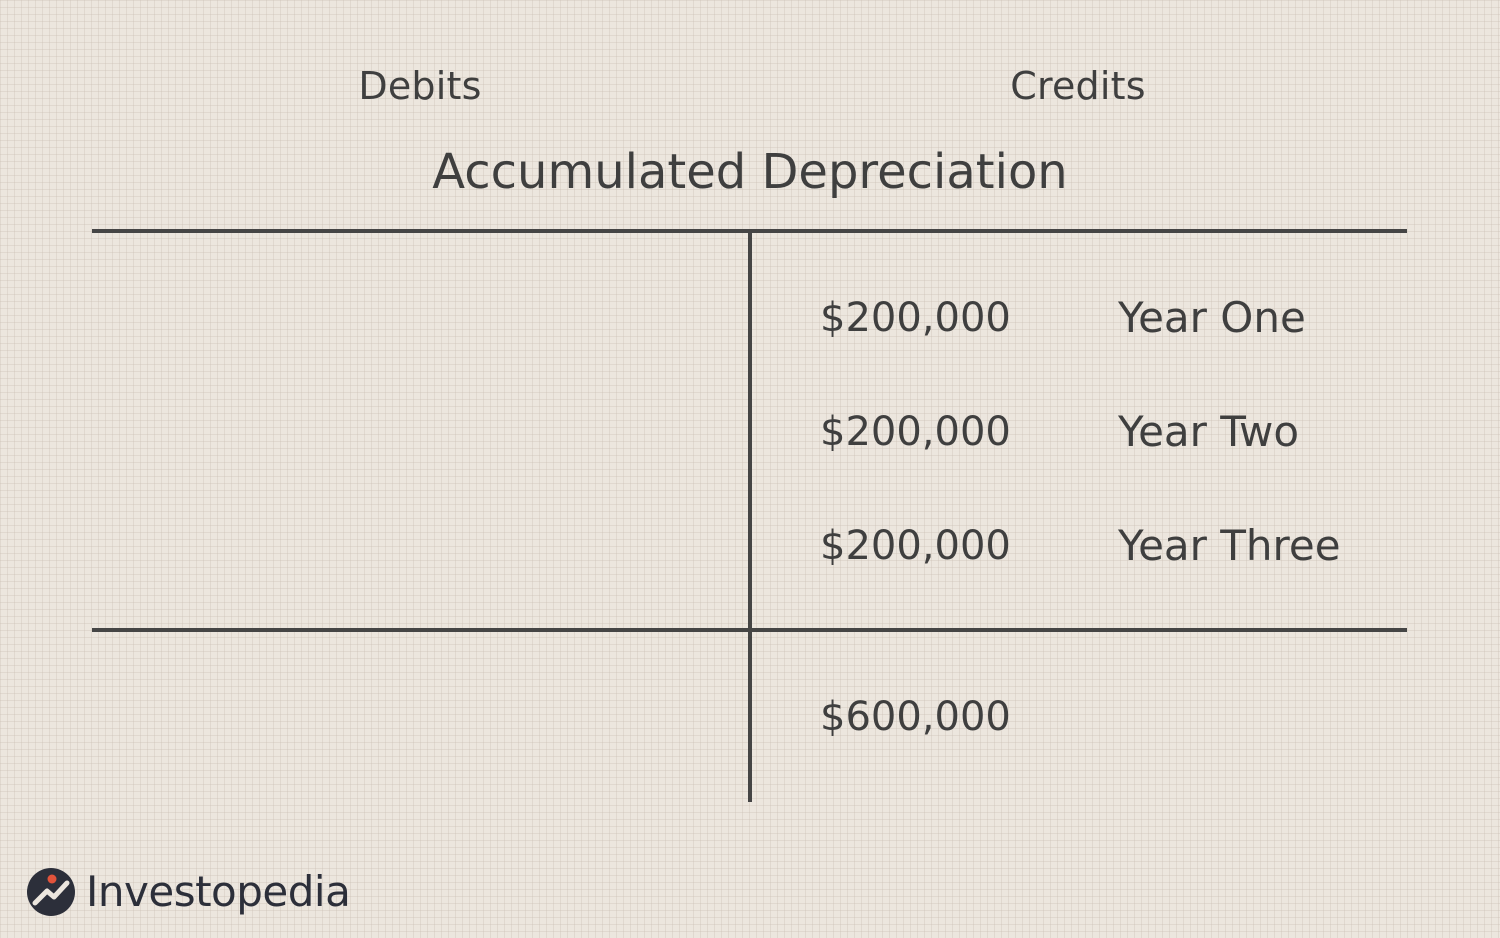 The height and width of the screenshot is (938, 1500). I want to click on brand-name: Investopedia, so click(218, 891).